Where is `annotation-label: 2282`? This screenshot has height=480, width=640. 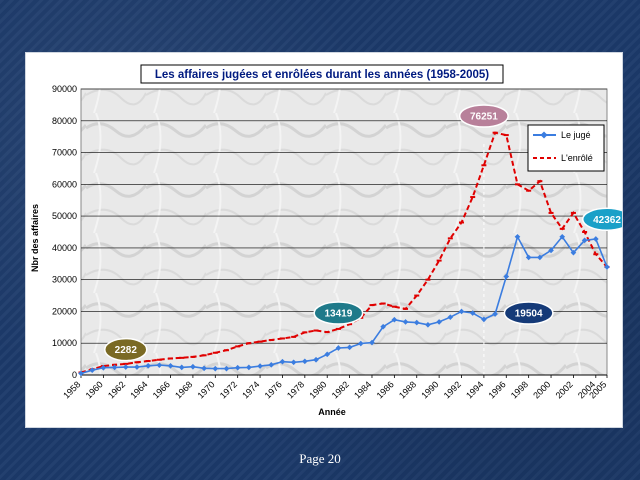 annotation-label: 2282 is located at coordinates (126, 350).